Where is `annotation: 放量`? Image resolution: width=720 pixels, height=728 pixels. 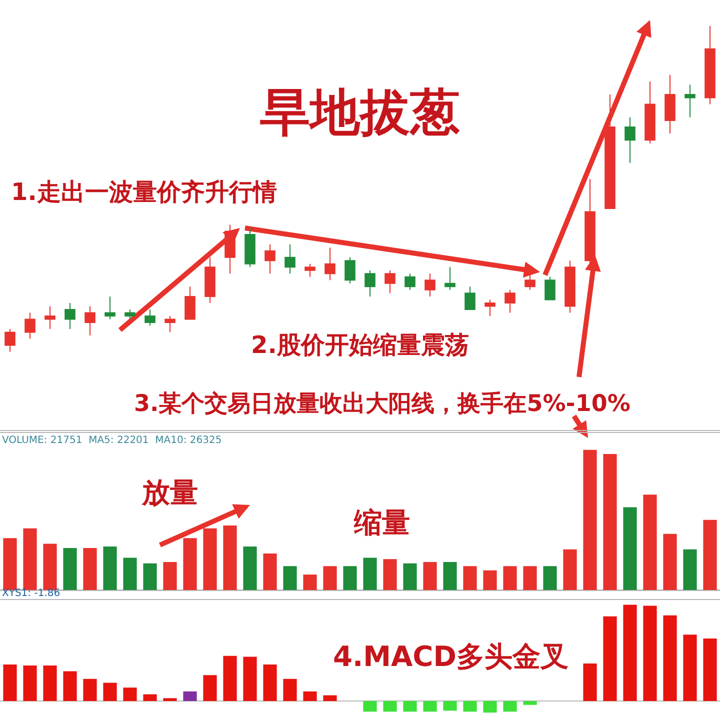 annotation: 放量 is located at coordinates (169, 492).